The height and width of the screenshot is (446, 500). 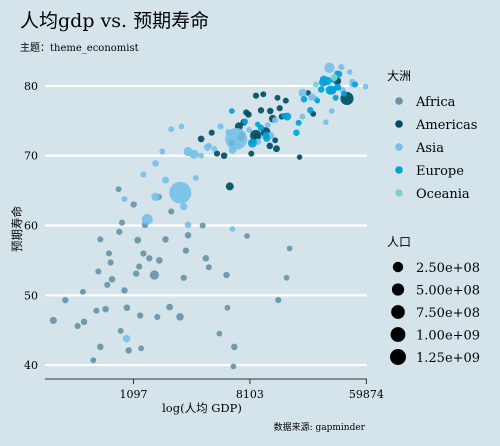 I want to click on size-legend-label: 2.50e+08, so click(x=448, y=268).